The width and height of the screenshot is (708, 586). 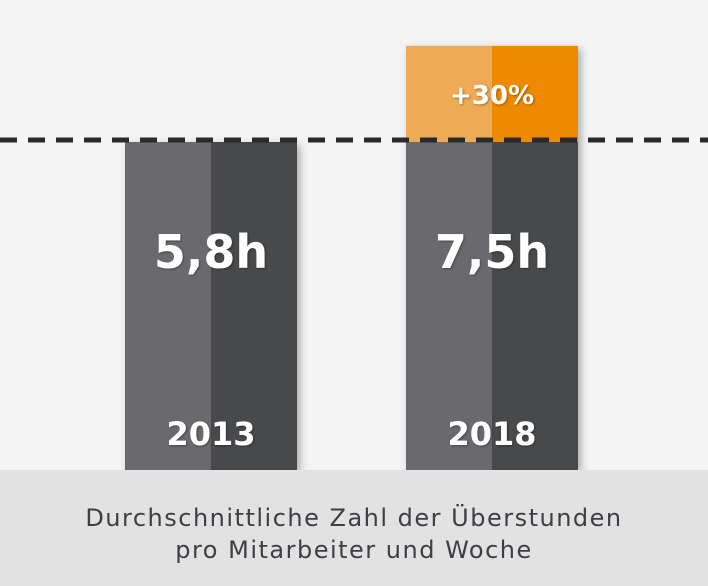 I want to click on increase-segment-light, so click(x=449, y=93).